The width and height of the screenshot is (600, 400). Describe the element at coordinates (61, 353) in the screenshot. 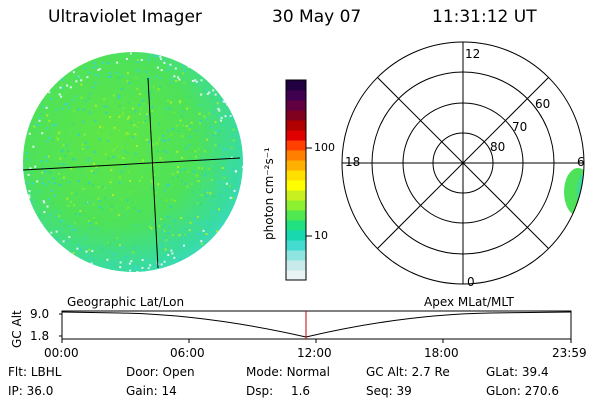

I see `timeline-x-tick-0000: 00:00` at that location.